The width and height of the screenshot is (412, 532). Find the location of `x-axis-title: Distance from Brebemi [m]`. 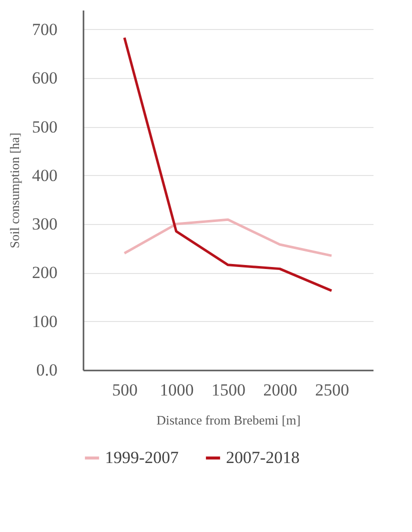

x-axis-title: Distance from Brebemi [m] is located at coordinates (228, 420).